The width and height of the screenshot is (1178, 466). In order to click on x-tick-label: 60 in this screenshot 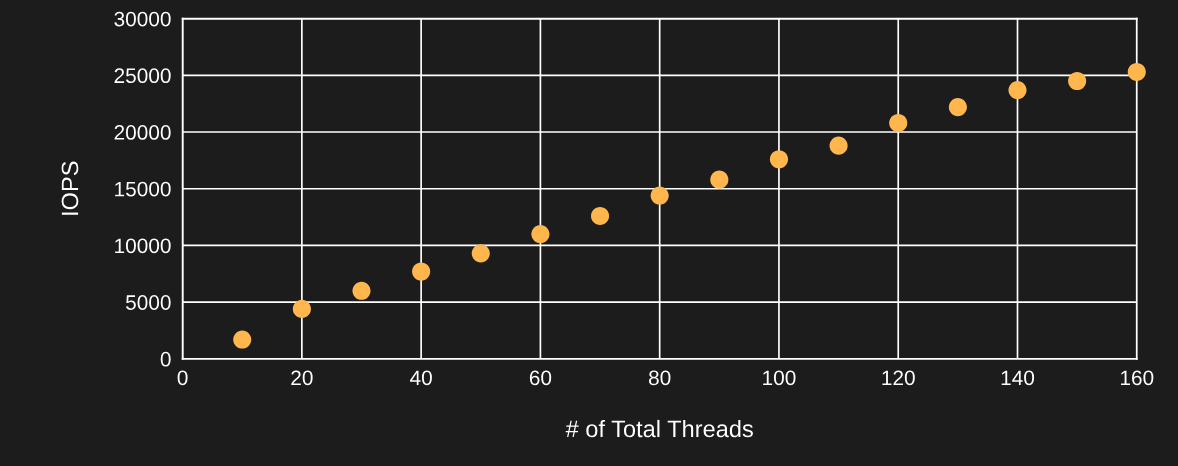, I will do `click(540, 378)`.